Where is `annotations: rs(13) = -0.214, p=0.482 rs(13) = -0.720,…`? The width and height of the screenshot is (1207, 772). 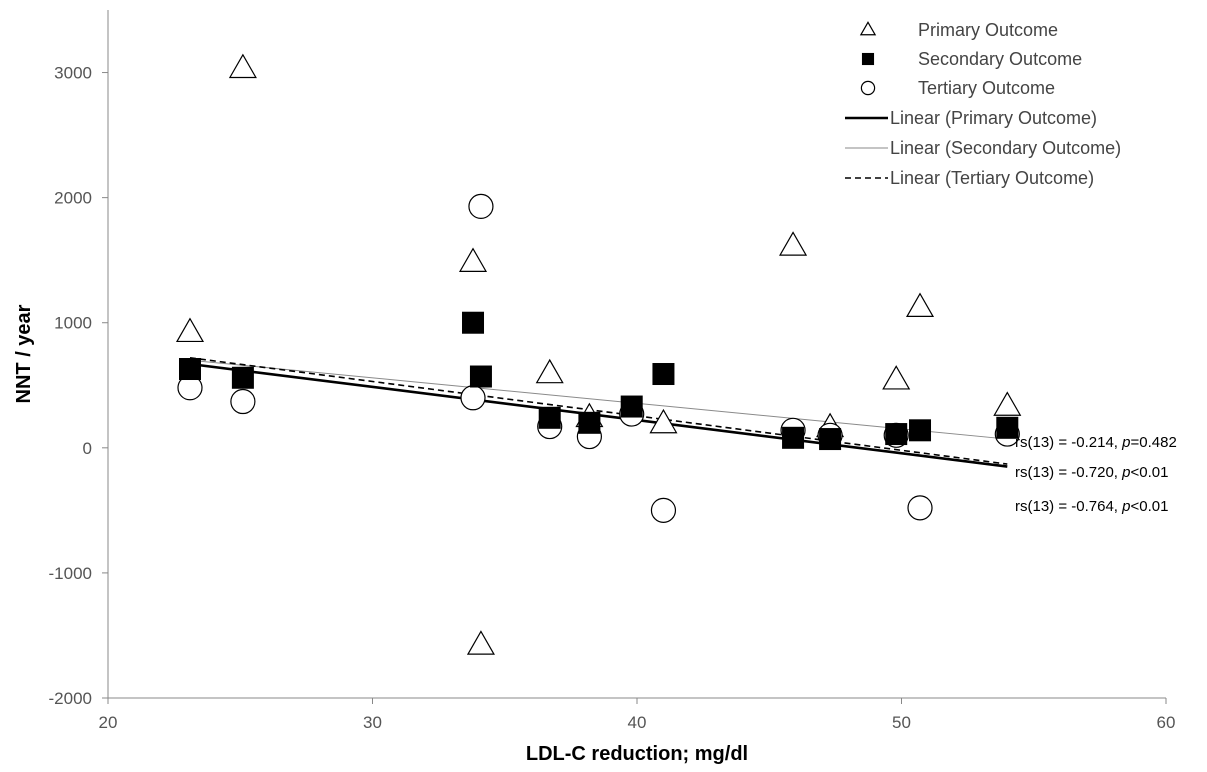 annotations: rs(13) = -0.214, p=0.482 rs(13) = -0.720,… is located at coordinates (1096, 474).